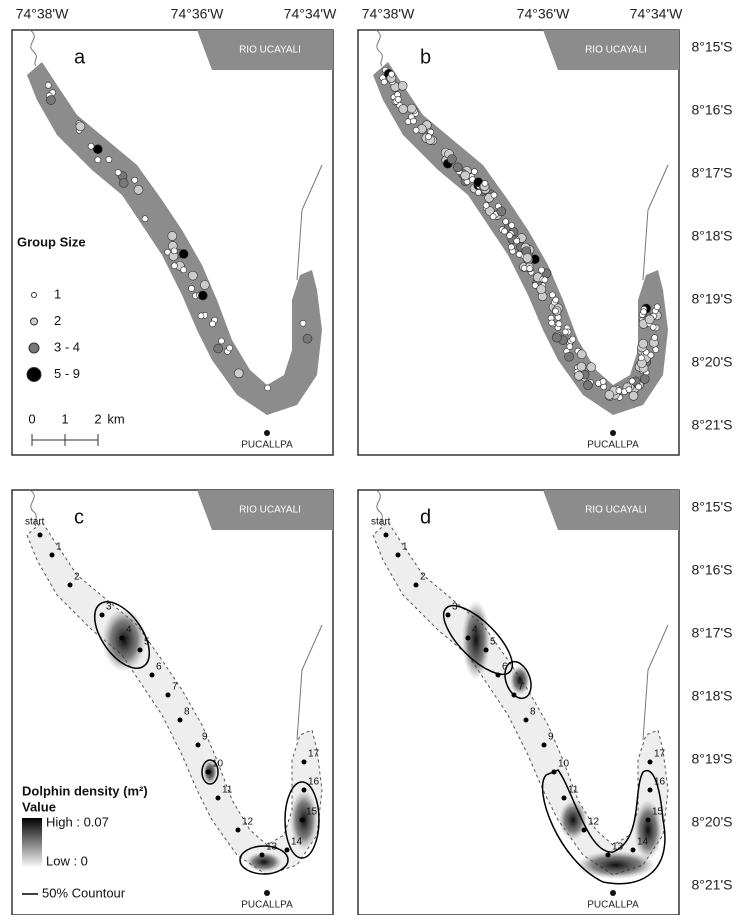 The height and width of the screenshot is (920, 741). What do you see at coordinates (425, 517) in the screenshot?
I see `panel-letter: d` at bounding box center [425, 517].